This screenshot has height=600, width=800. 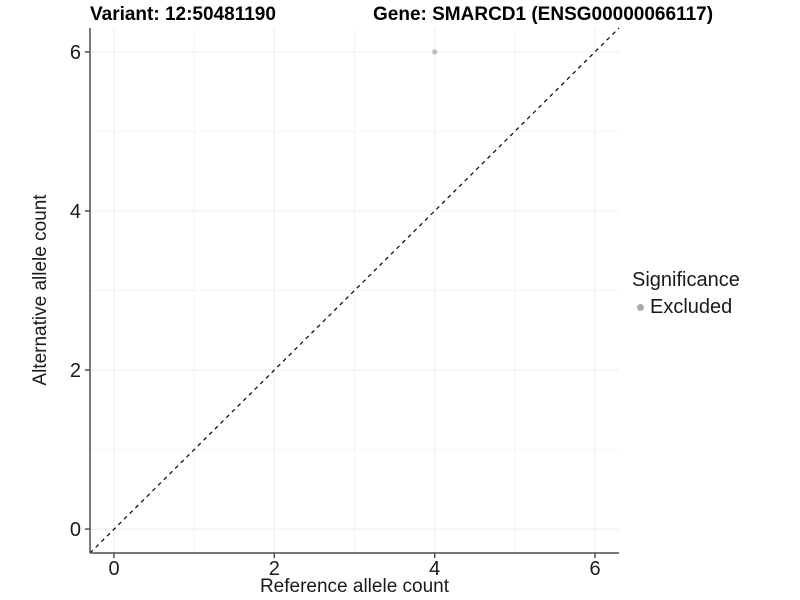 What do you see at coordinates (543, 14) in the screenshot?
I see `plot-title-gene: Gene: SMARCD1 (ENSG00000066117)` at bounding box center [543, 14].